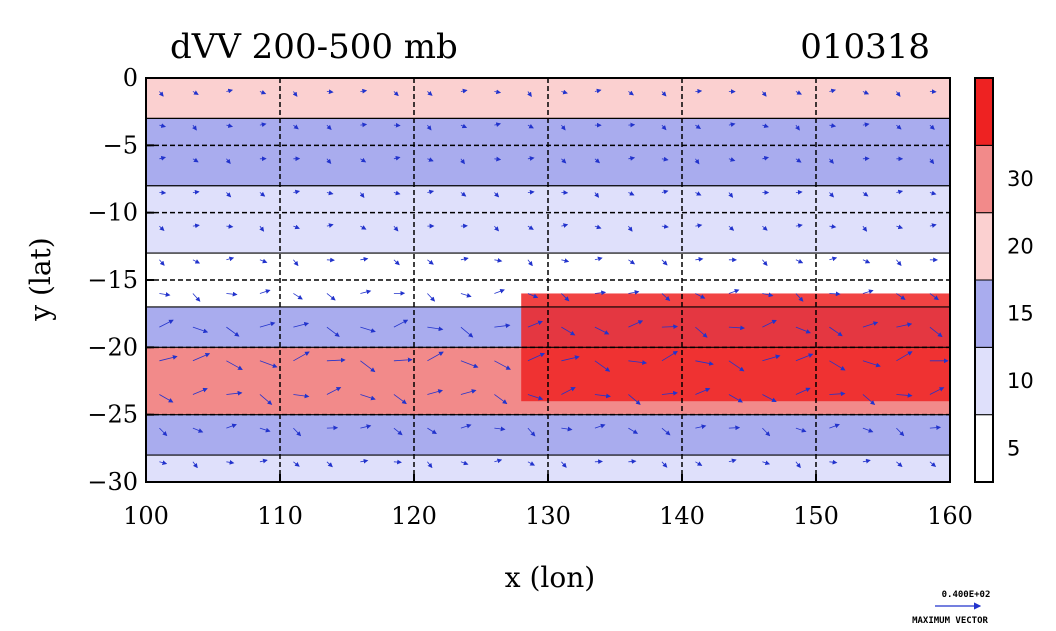  I want to click on vector-key-value: 0.400E+02, so click(966, 595).